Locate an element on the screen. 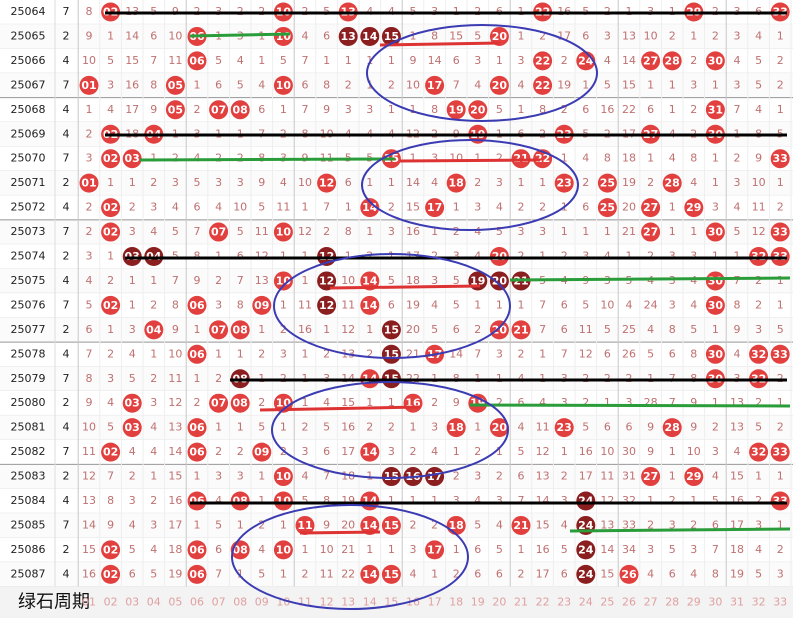 This screenshot has height=622, width=793. ball-number: 24 is located at coordinates (586, 574).